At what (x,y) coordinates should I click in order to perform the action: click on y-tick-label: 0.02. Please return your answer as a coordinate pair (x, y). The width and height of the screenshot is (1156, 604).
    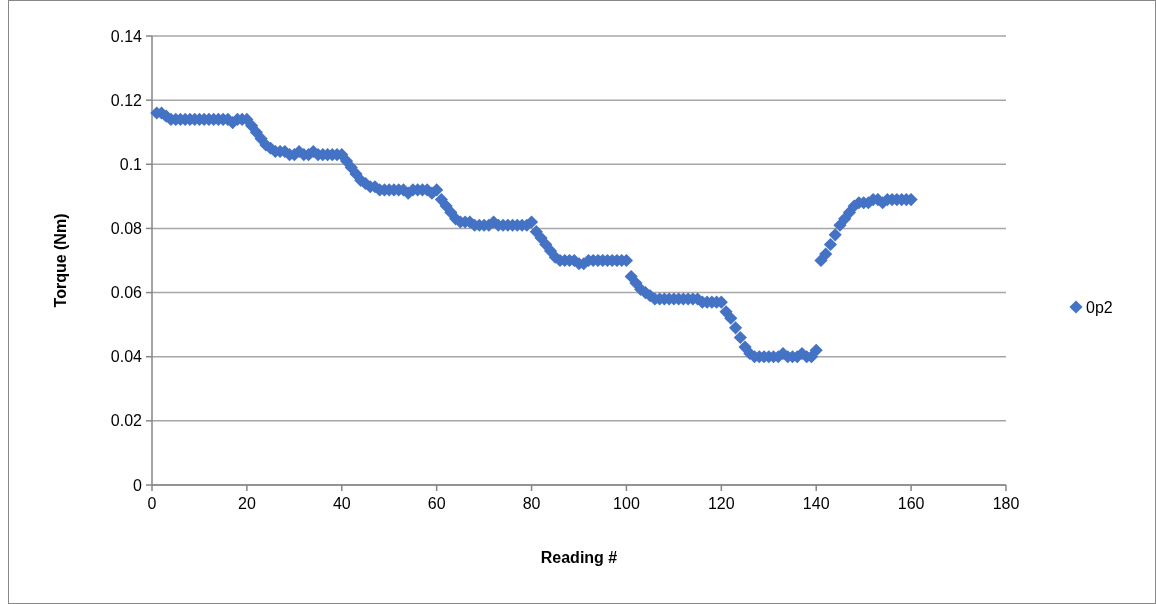
    Looking at the image, I should click on (126, 421).